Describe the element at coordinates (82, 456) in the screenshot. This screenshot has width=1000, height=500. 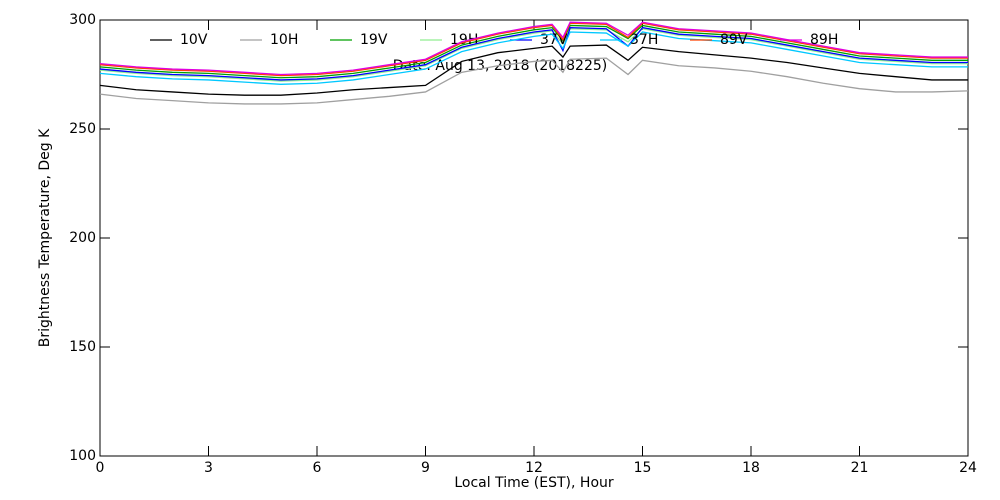
I see `y-tick-label: 100` at that location.